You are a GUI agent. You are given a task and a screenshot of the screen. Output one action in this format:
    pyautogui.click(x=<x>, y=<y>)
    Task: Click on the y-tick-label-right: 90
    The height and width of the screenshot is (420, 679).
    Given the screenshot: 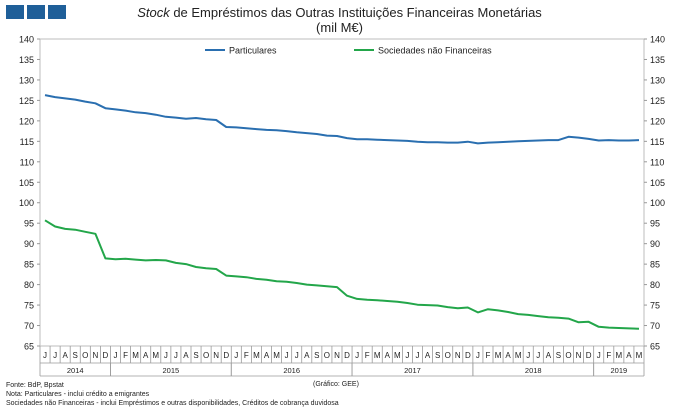 What is the action you would take?
    pyautogui.click(x=655, y=244)
    